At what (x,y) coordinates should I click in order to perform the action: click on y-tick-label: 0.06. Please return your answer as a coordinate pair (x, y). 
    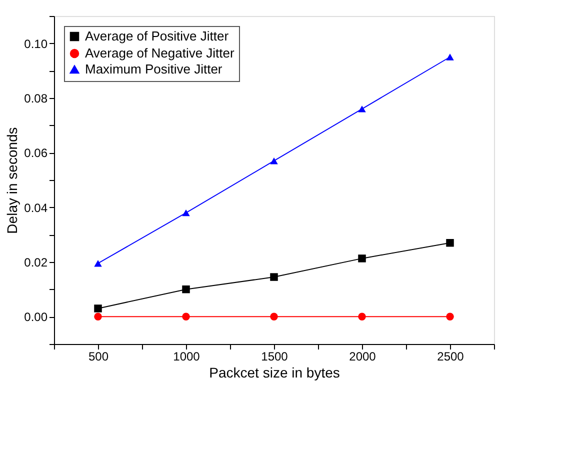
    Looking at the image, I should click on (36, 153).